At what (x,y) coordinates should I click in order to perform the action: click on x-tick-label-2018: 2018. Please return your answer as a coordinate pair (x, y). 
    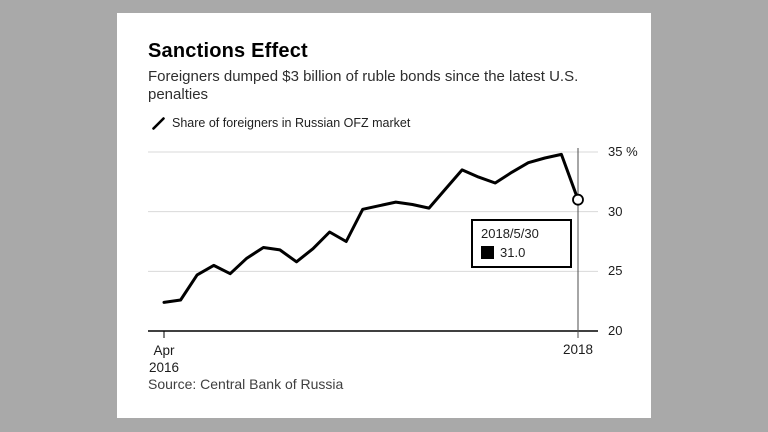
    Looking at the image, I should click on (578, 349).